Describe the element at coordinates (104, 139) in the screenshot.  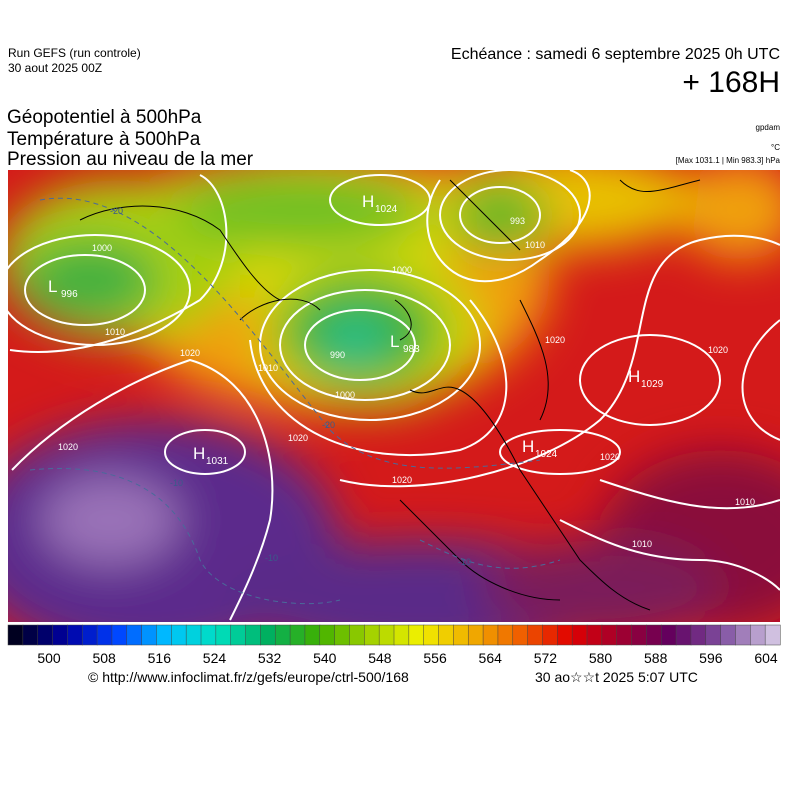
I see `title: Température à 500hPa` at that location.